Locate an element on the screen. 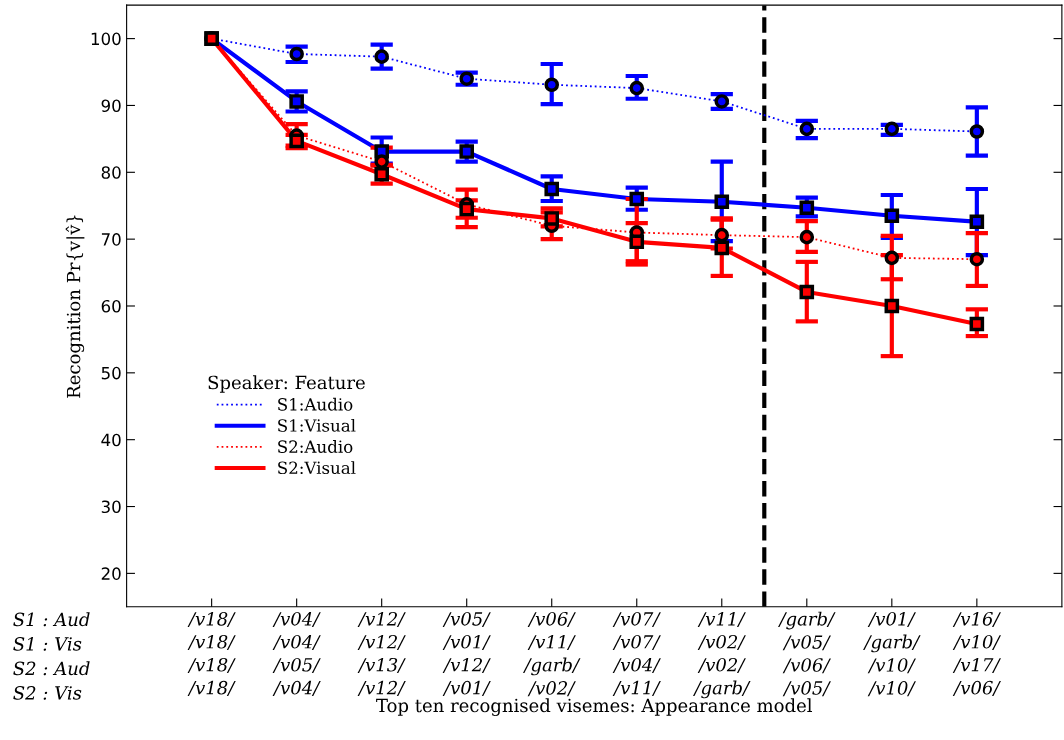  x-tick-label: /v05/ /v01/ /v12/ /v01/ is located at coordinates (466, 653).